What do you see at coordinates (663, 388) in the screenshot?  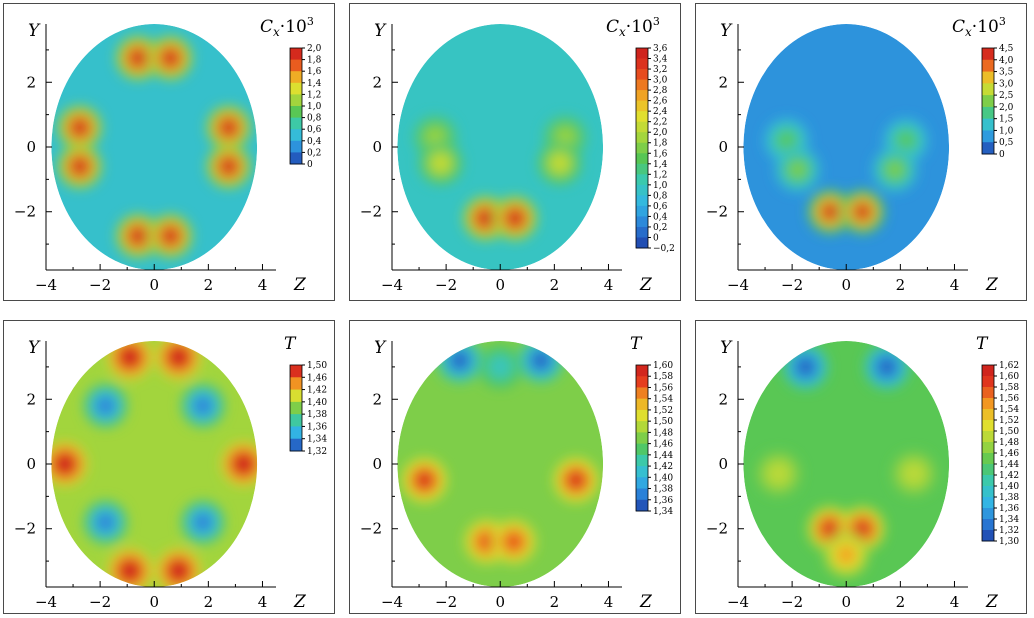 I see `colorbar-label: 1,56` at bounding box center [663, 388].